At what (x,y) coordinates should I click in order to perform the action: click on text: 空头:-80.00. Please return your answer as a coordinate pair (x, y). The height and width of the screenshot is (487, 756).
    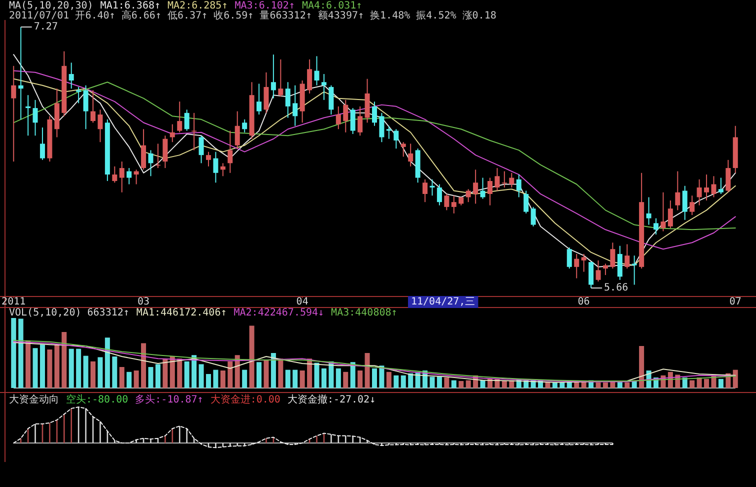
    Looking at the image, I should click on (97, 400).